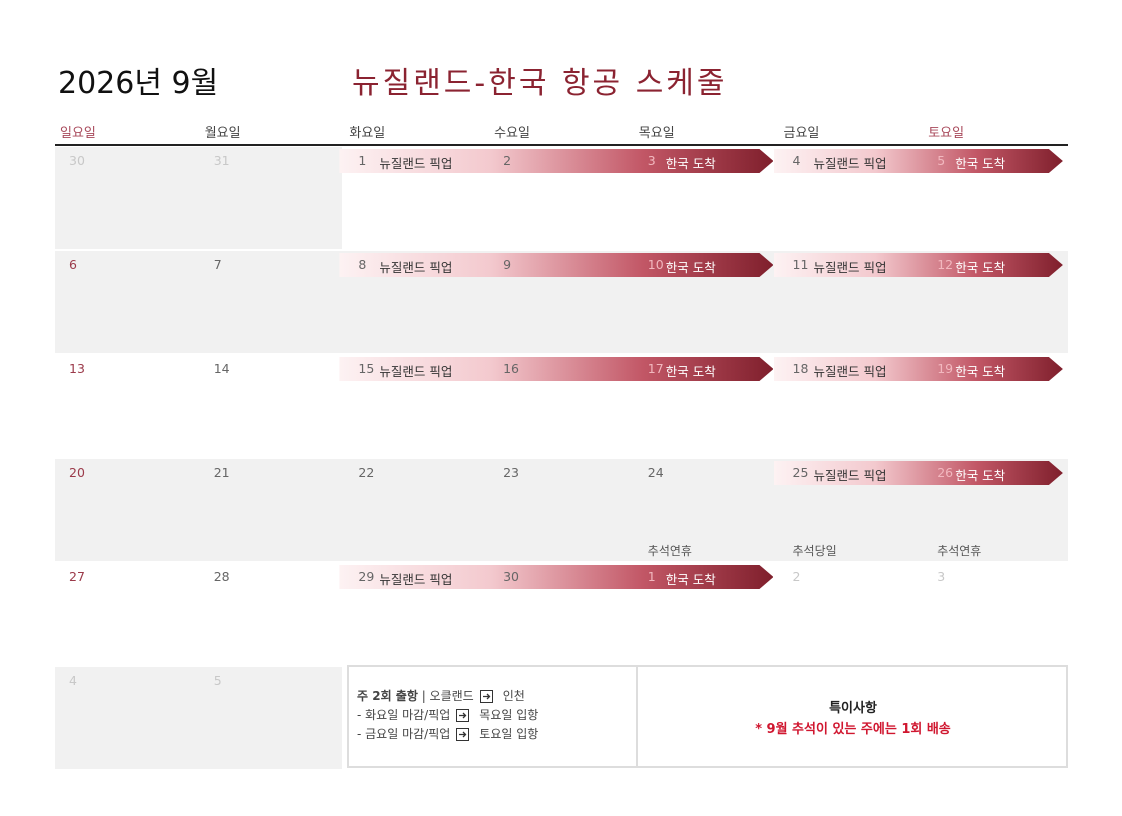 The image size is (1122, 816). I want to click on day-number: 6, so click(73, 264).